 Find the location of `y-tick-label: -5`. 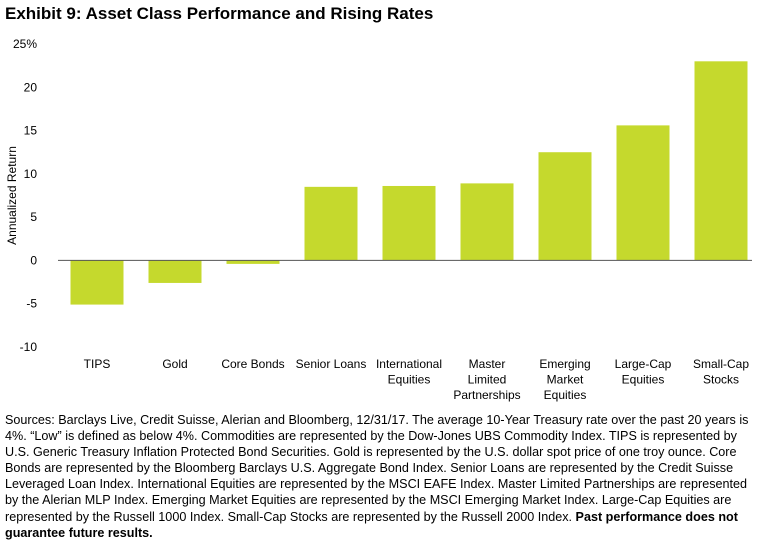

y-tick-label: -5 is located at coordinates (31, 304).